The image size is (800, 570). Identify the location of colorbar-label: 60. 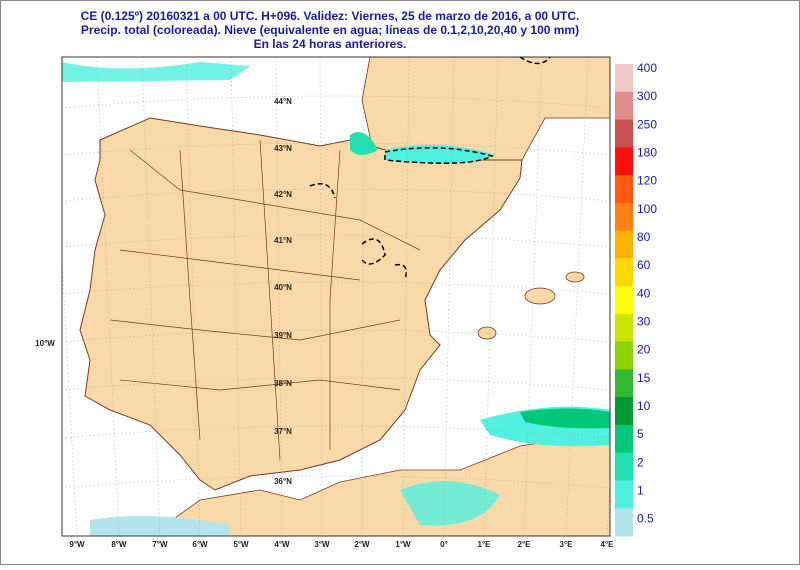
(644, 265).